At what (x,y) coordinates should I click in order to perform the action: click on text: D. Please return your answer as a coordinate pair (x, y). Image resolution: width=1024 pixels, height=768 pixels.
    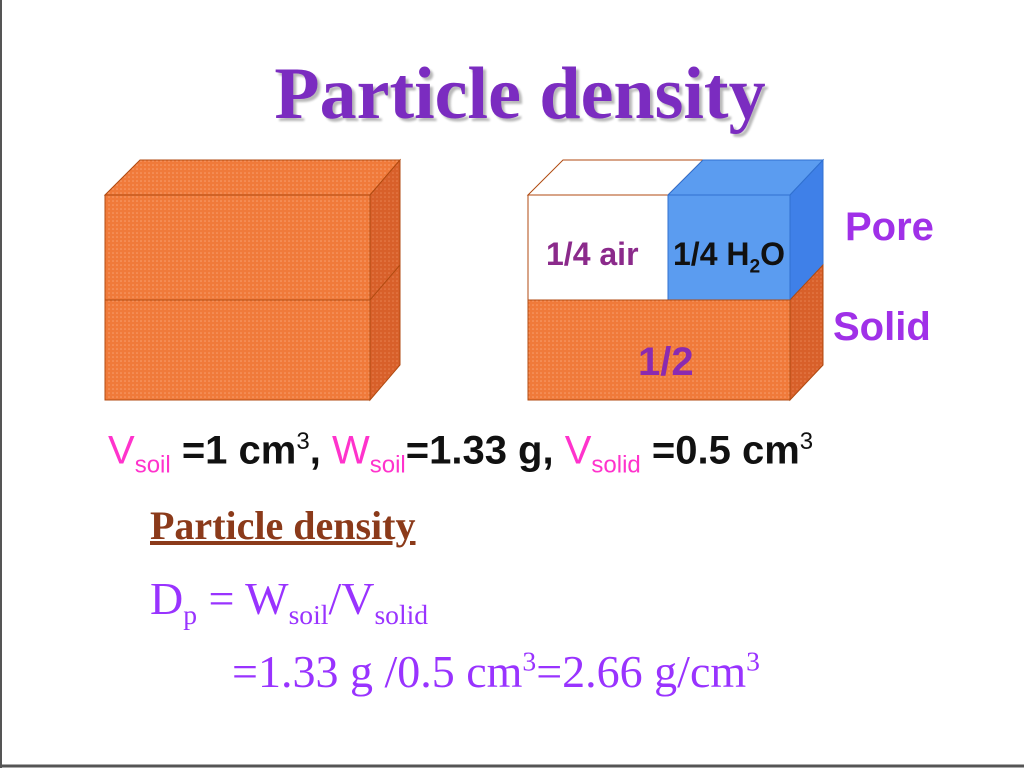
    Looking at the image, I should click on (167, 598).